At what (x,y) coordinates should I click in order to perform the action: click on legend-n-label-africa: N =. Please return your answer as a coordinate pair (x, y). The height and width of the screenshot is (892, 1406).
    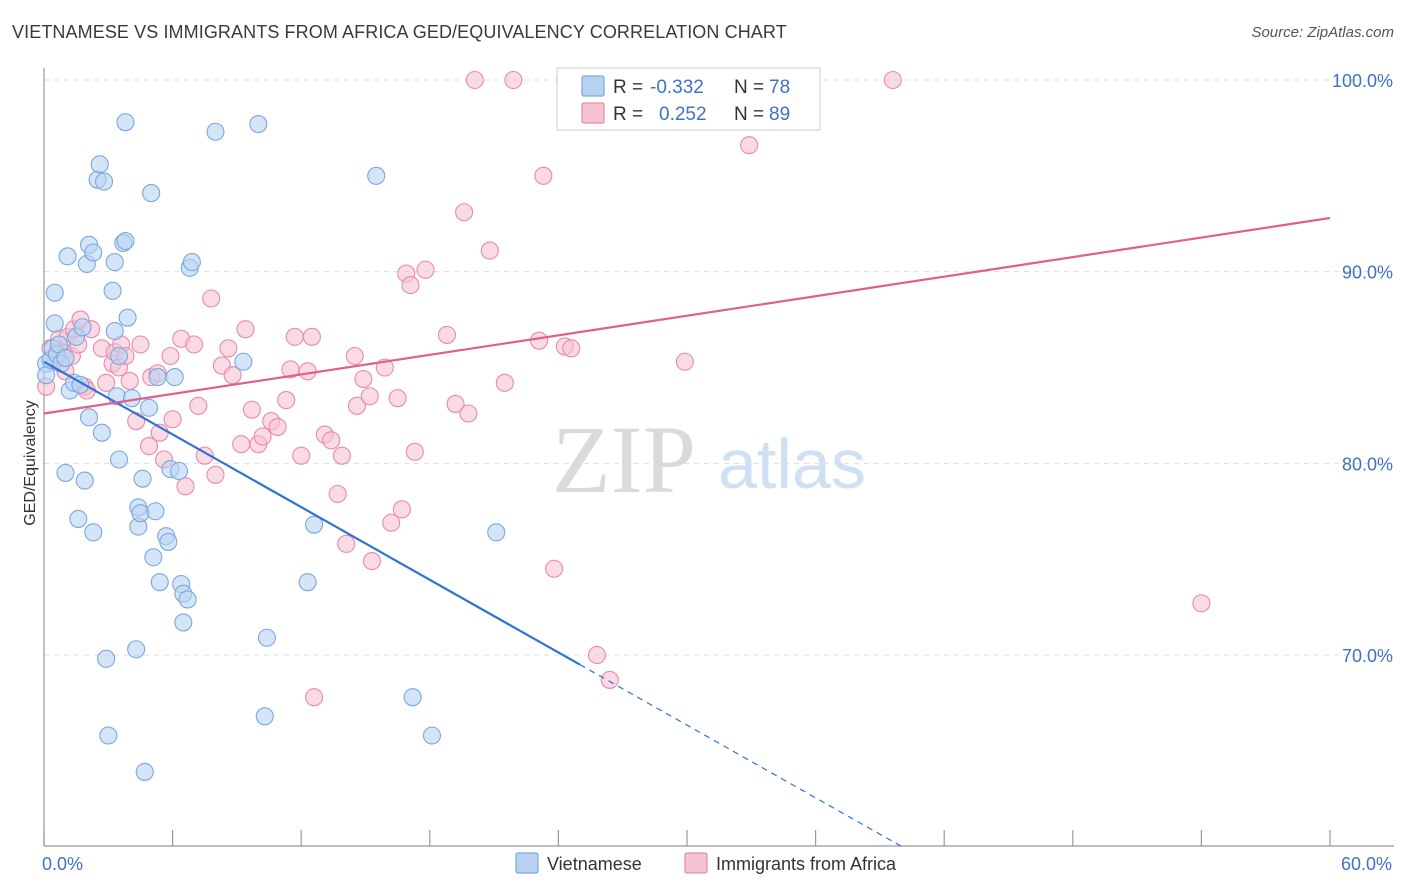
    Looking at the image, I should click on (749, 114).